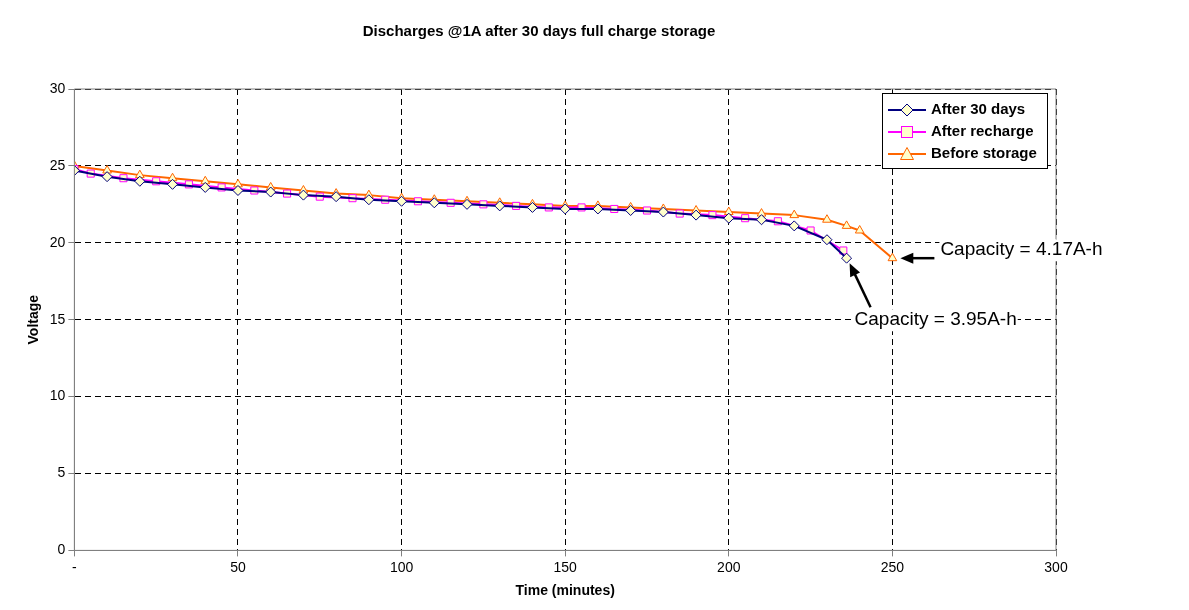  I want to click on y-tick-label: 0, so click(61, 549).